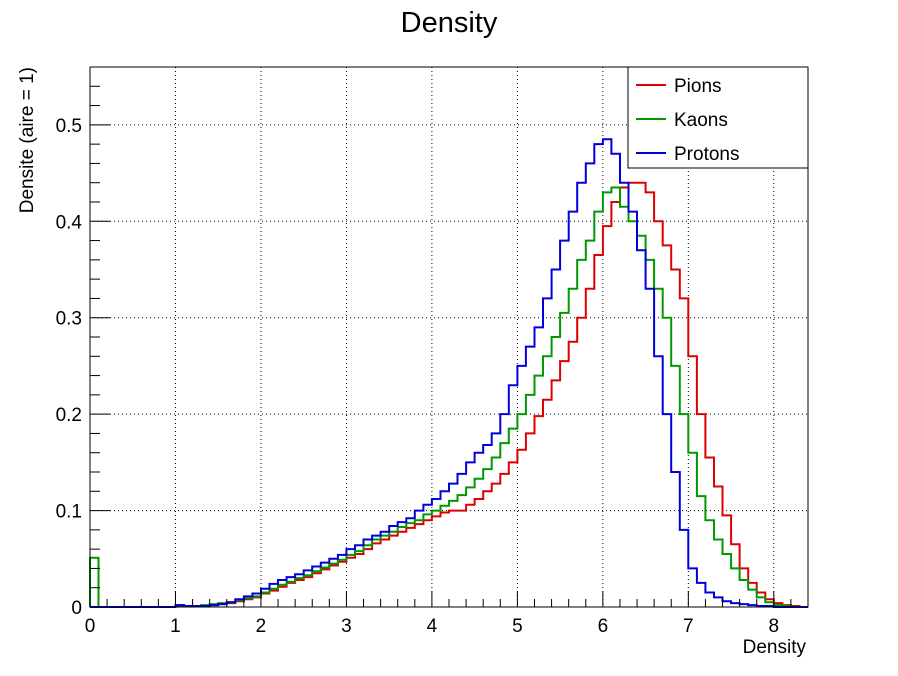  I want to click on x-axis-label: Density, so click(775, 647).